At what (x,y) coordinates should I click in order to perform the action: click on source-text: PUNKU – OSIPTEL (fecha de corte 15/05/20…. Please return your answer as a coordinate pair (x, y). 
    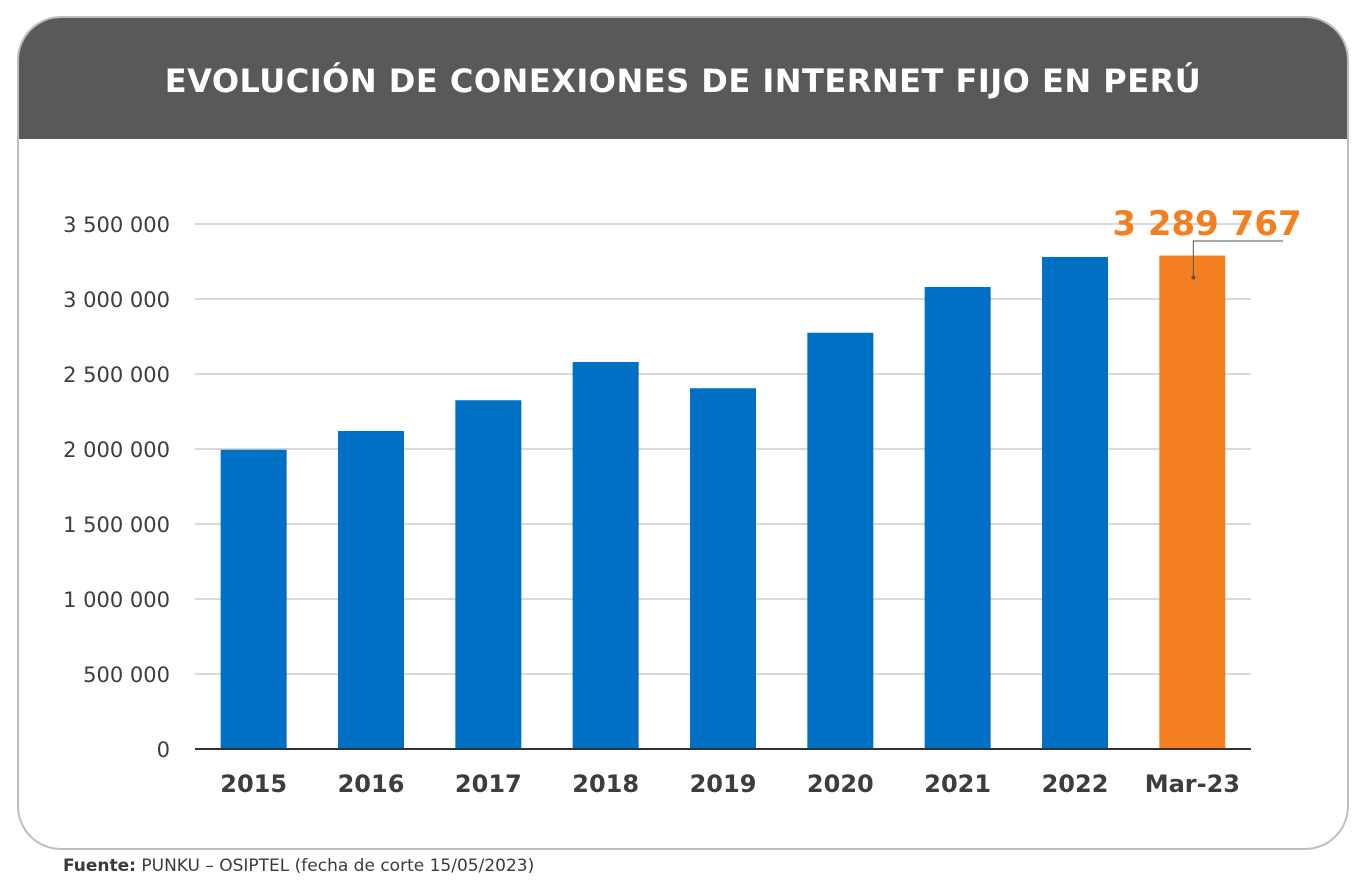
    Looking at the image, I should click on (335, 866).